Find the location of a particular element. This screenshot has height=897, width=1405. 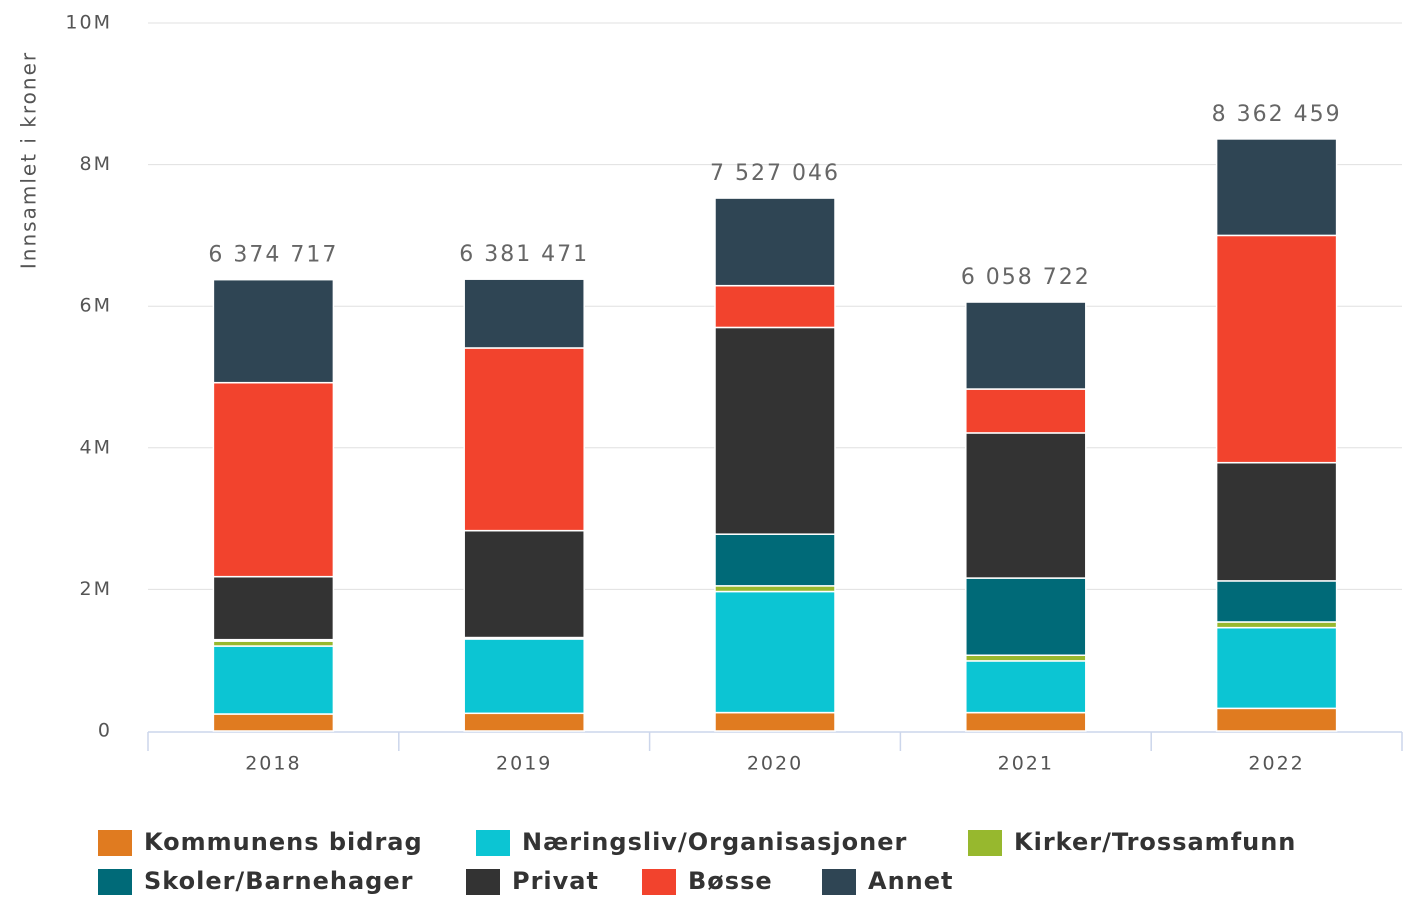

legend-label: Kirker/Trossamfunn is located at coordinates (1155, 842).